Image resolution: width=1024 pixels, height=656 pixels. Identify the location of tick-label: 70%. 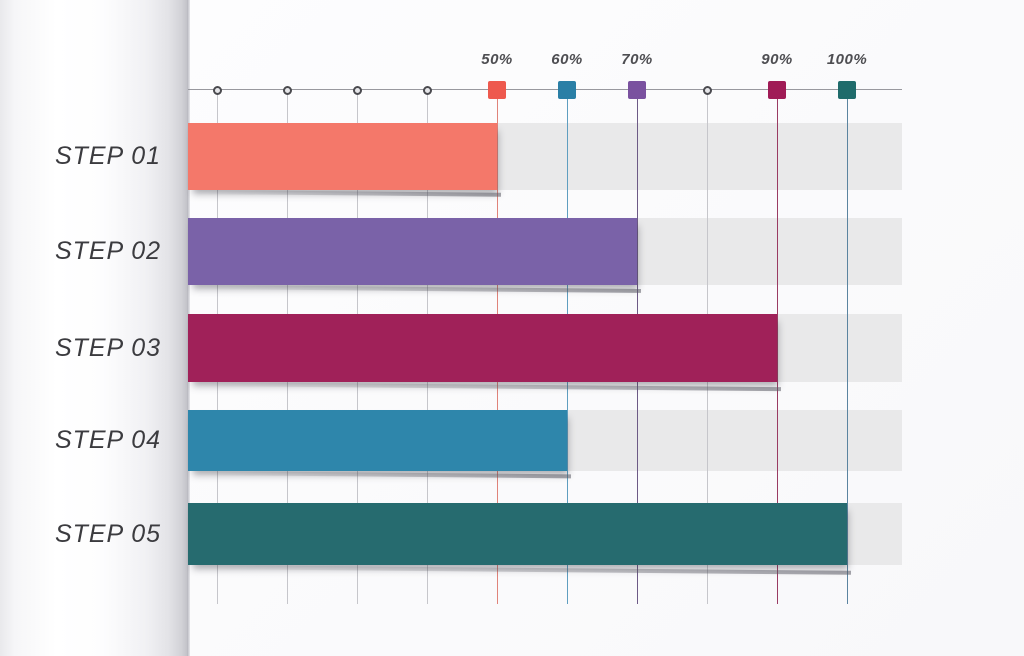
(637, 59).